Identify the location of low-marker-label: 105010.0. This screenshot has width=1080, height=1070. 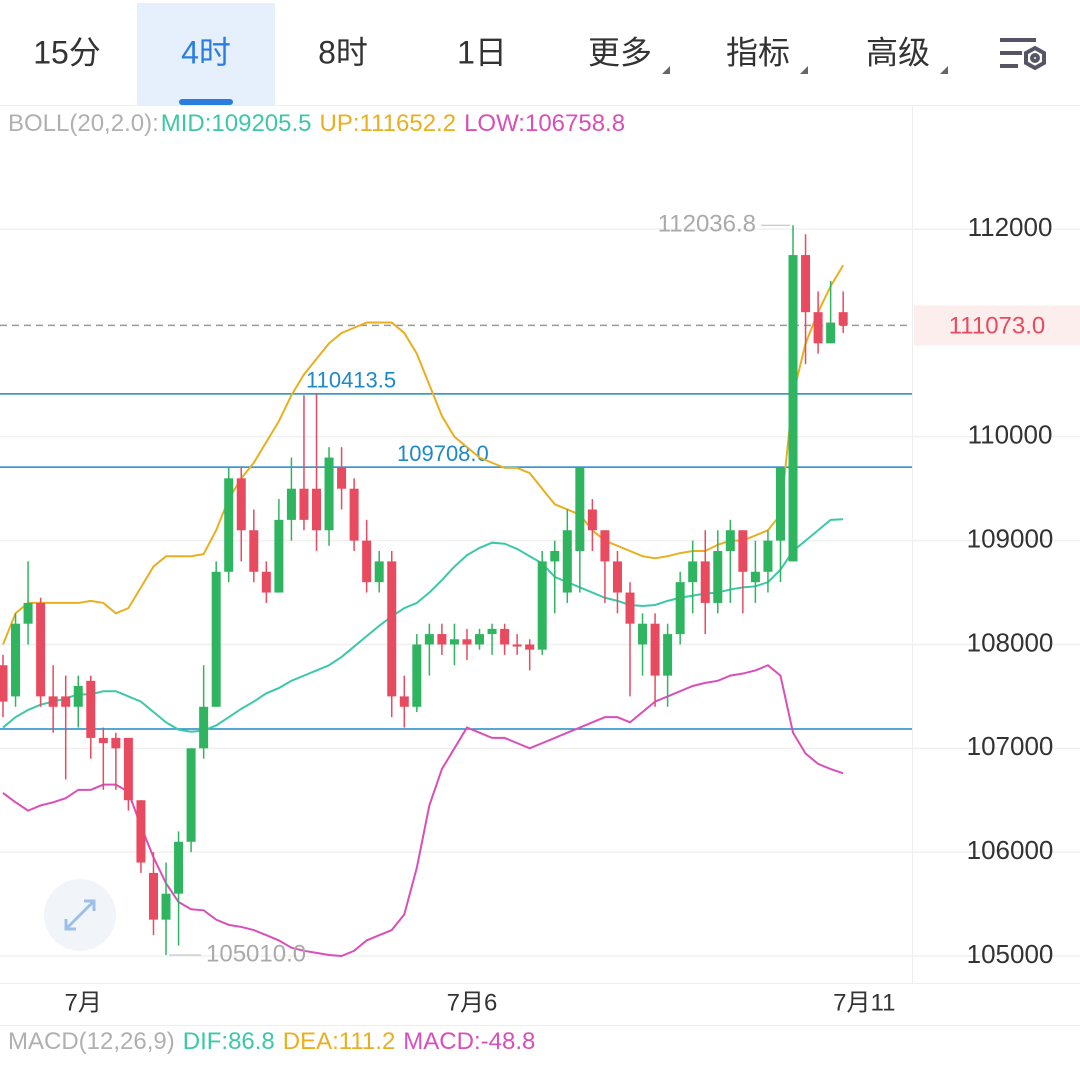
(256, 953).